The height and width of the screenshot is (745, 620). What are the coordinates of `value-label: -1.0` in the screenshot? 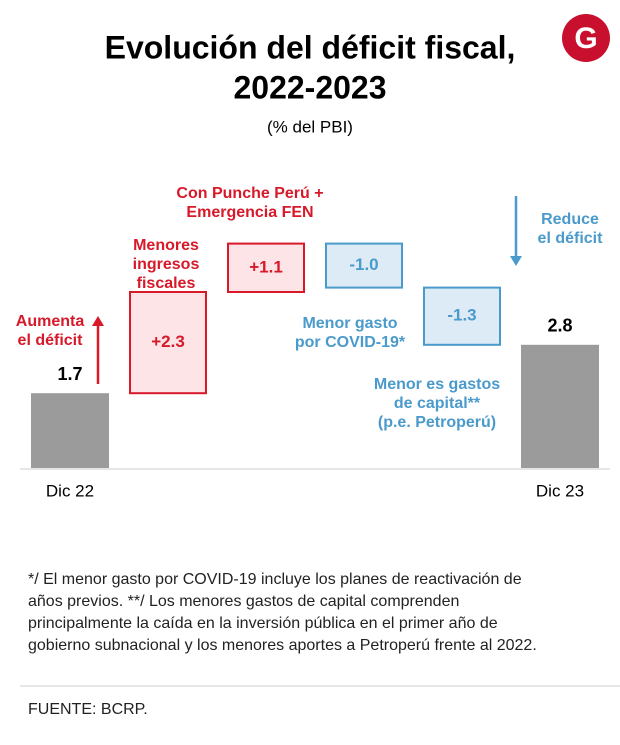 It's located at (363, 264).